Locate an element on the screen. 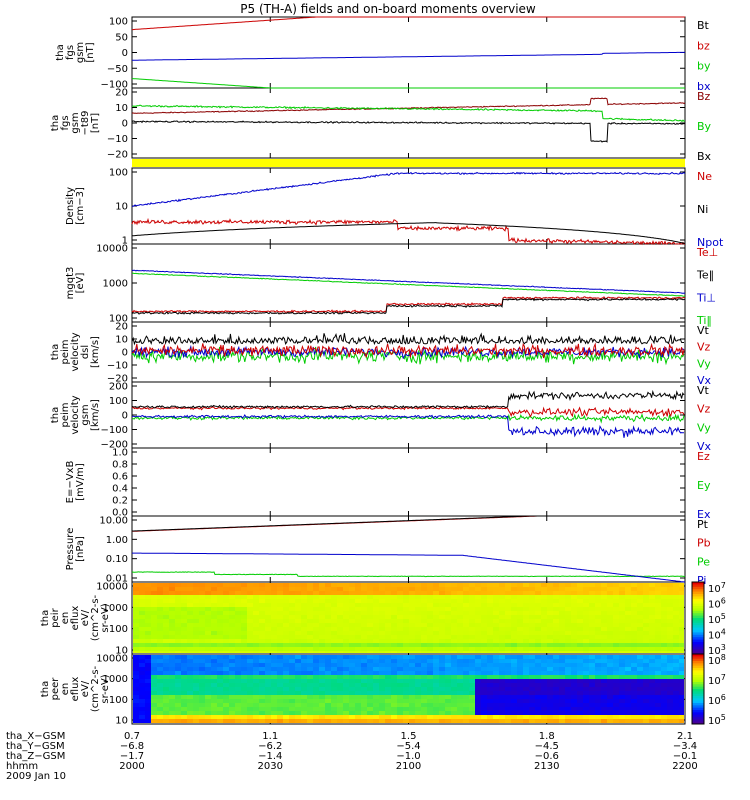 Image resolution: width=750 pixels, height=800 pixels. colorbar-cell is located at coordinates (698, 667).